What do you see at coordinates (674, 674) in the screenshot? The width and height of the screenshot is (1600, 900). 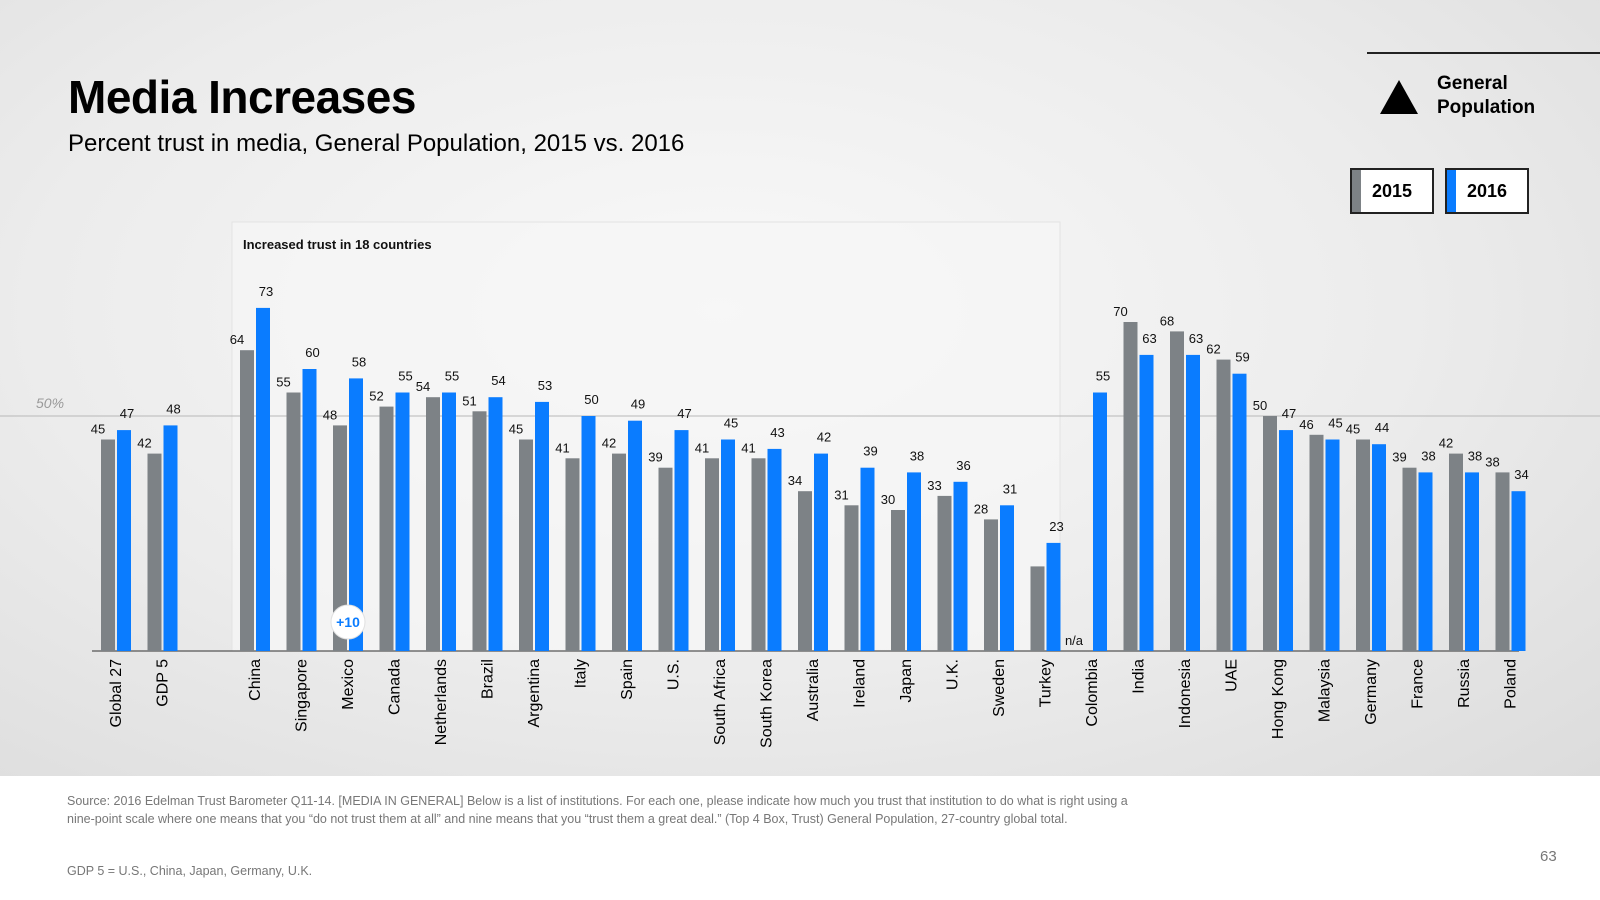 I see `category-label: U.S.` at bounding box center [674, 674].